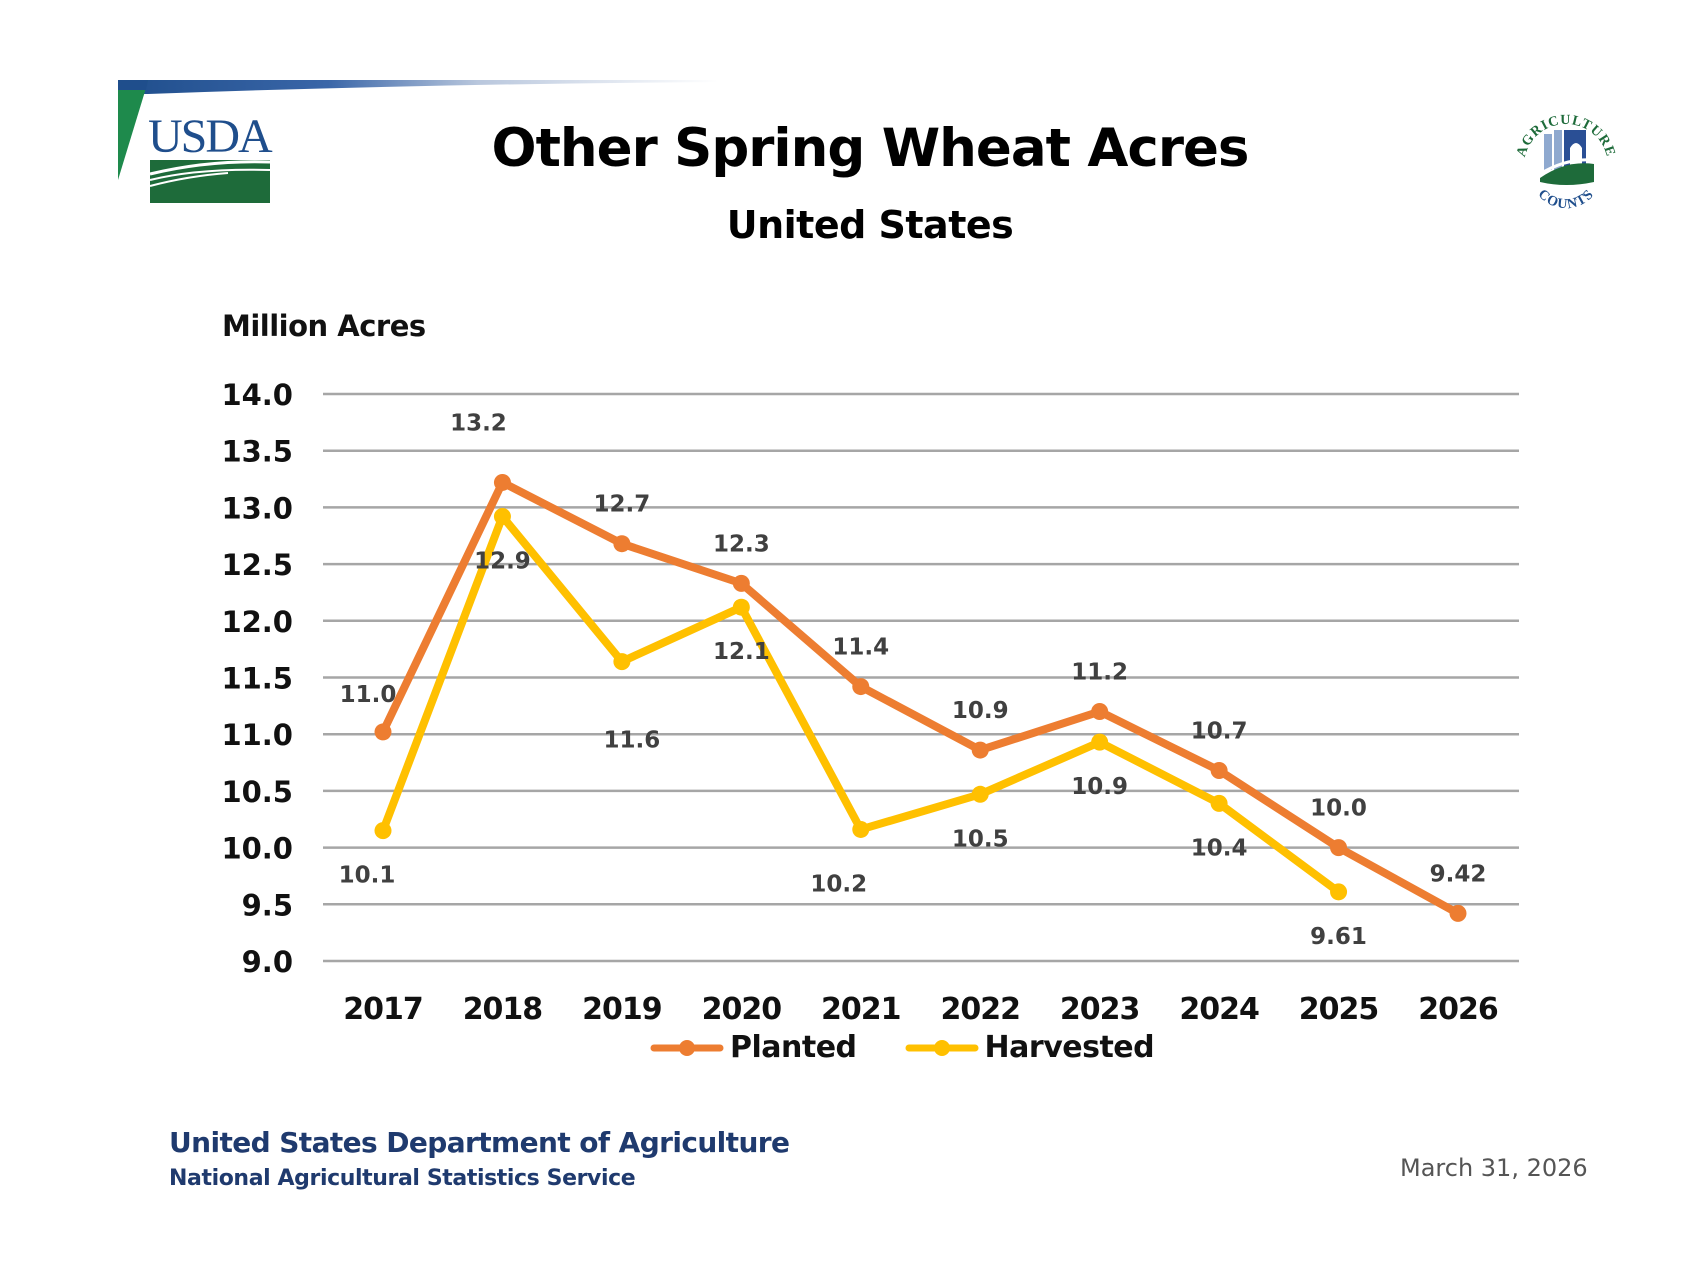 The image size is (1707, 1280). I want to click on x-tick-label: 2024, so click(1219, 1009).